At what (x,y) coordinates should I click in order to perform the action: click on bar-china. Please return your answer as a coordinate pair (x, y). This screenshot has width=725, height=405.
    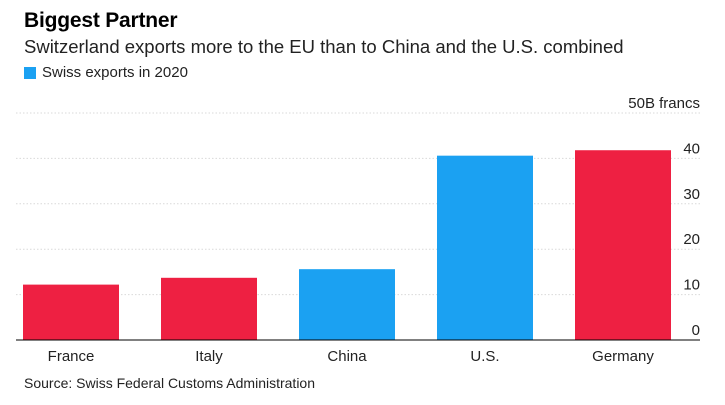
    Looking at the image, I should click on (347, 304).